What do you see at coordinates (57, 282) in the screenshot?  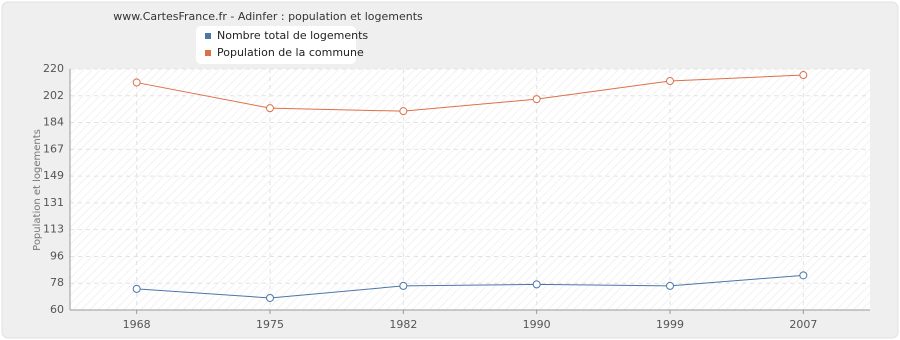 I see `y-tick-label: 78` at bounding box center [57, 282].